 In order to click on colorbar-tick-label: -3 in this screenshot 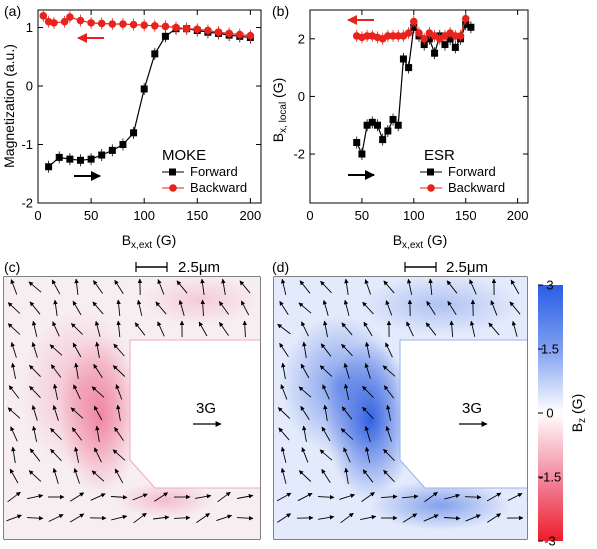, I will do `click(550, 541)`.